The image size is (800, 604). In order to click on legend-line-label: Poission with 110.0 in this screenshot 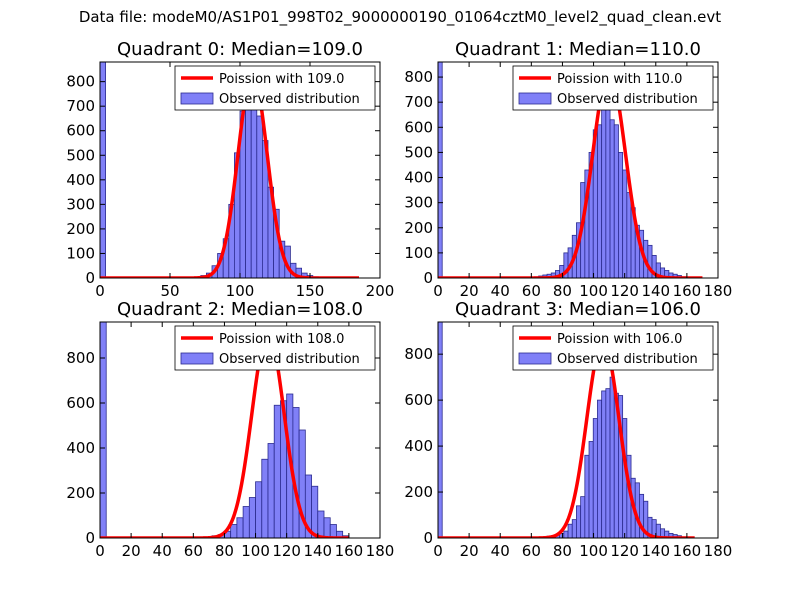, I will do `click(619, 79)`.